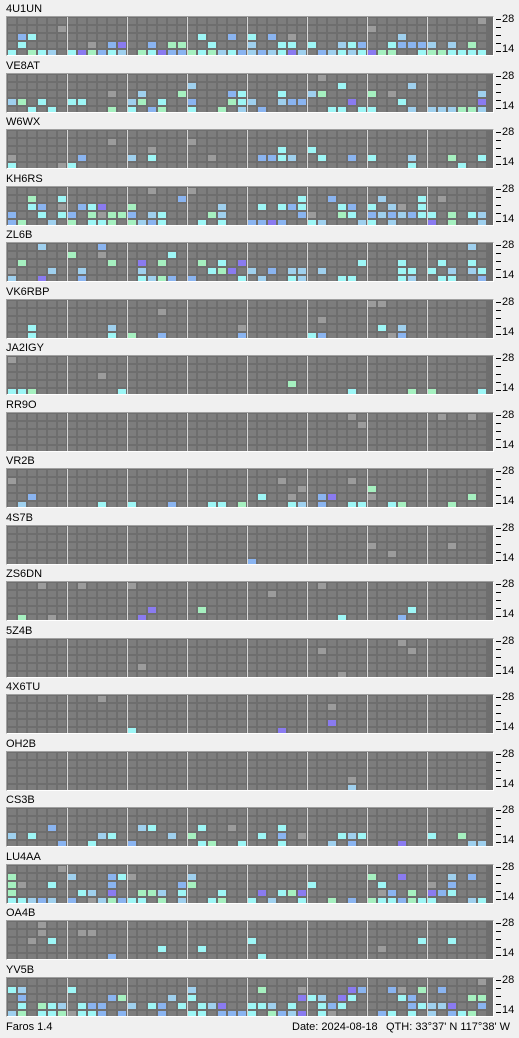 The height and width of the screenshot is (1038, 519). Describe the element at coordinates (19, 518) in the screenshot. I see `station-callsign: 4S7B` at that location.